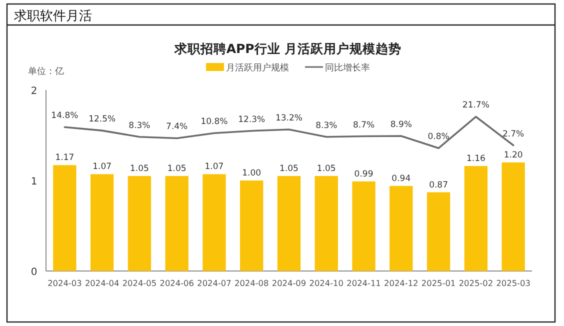 The height and width of the screenshot is (326, 564). I want to click on data-label: 2.7%, so click(513, 134).